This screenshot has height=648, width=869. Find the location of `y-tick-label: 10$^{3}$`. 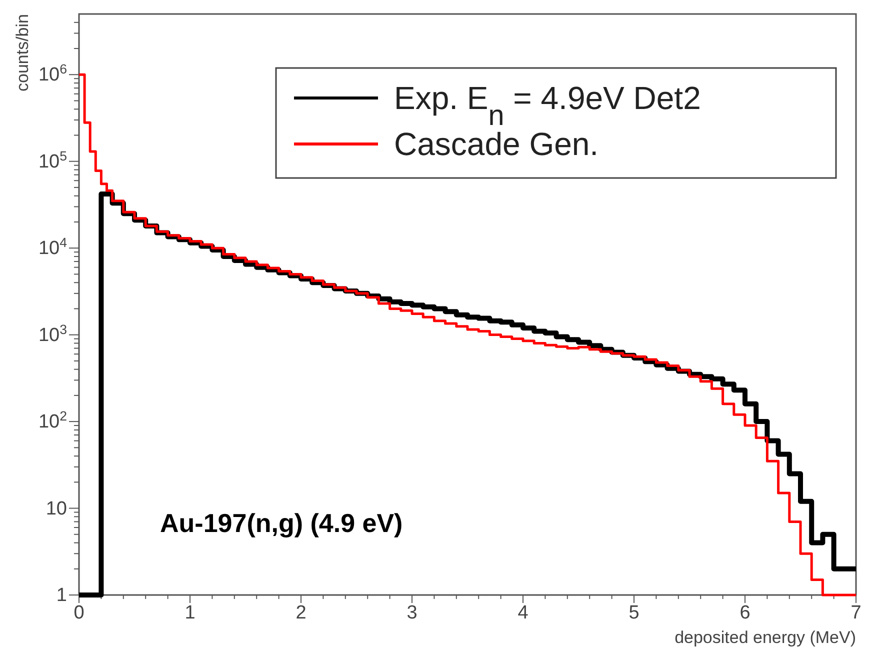

y-tick-label: 10$^{3}$ is located at coordinates (52, 333).